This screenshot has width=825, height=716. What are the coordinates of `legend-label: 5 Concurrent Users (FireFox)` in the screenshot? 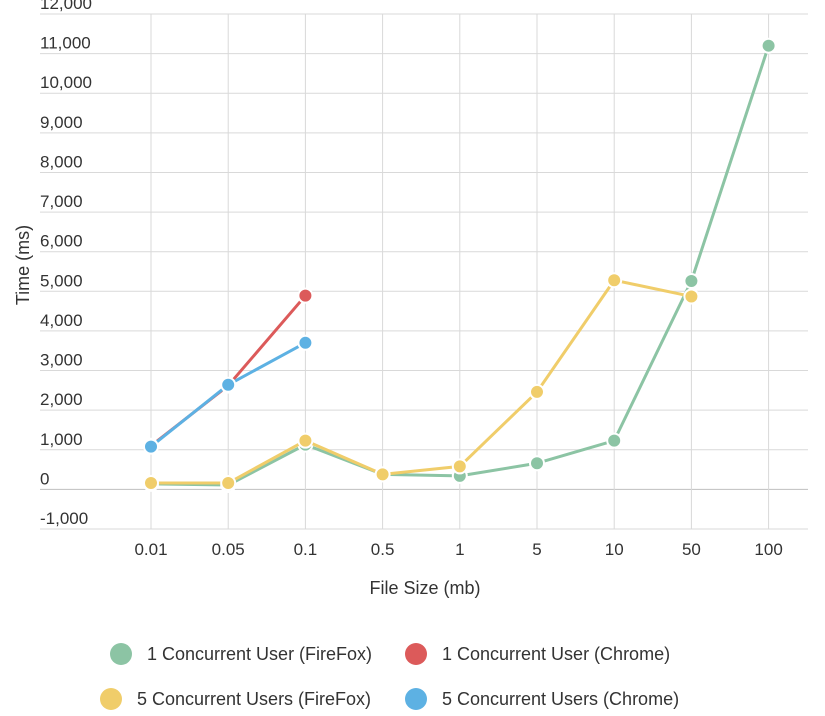 It's located at (254, 699).